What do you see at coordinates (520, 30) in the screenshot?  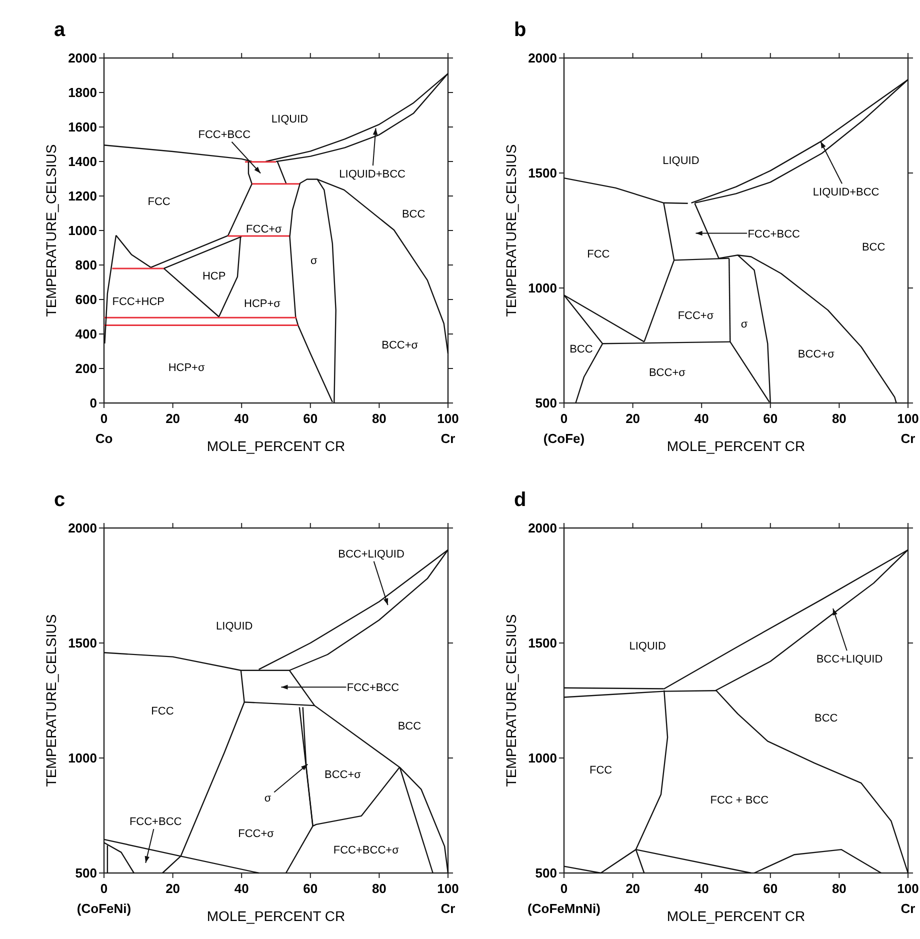 I see `chart-title: b` at bounding box center [520, 30].